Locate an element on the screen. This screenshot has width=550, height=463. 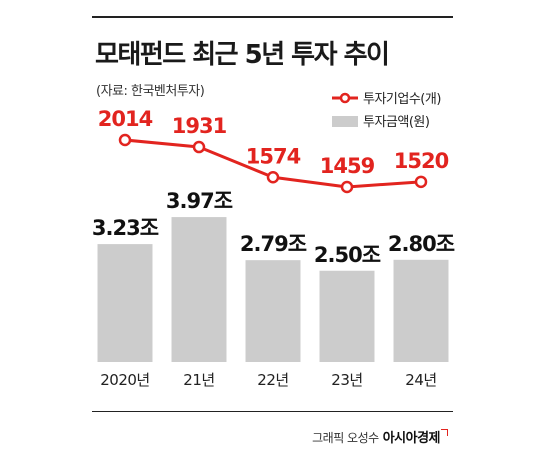
x-tick-label-0: 2020년 is located at coordinates (124, 380).